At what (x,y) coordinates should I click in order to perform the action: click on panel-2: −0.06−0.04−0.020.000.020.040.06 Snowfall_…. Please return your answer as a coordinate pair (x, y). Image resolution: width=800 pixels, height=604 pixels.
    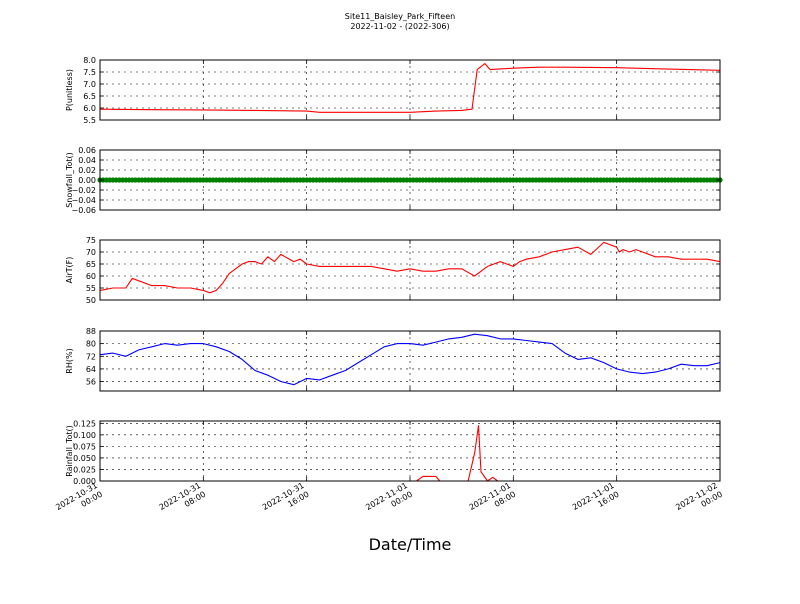
    Looking at the image, I should click on (394, 180).